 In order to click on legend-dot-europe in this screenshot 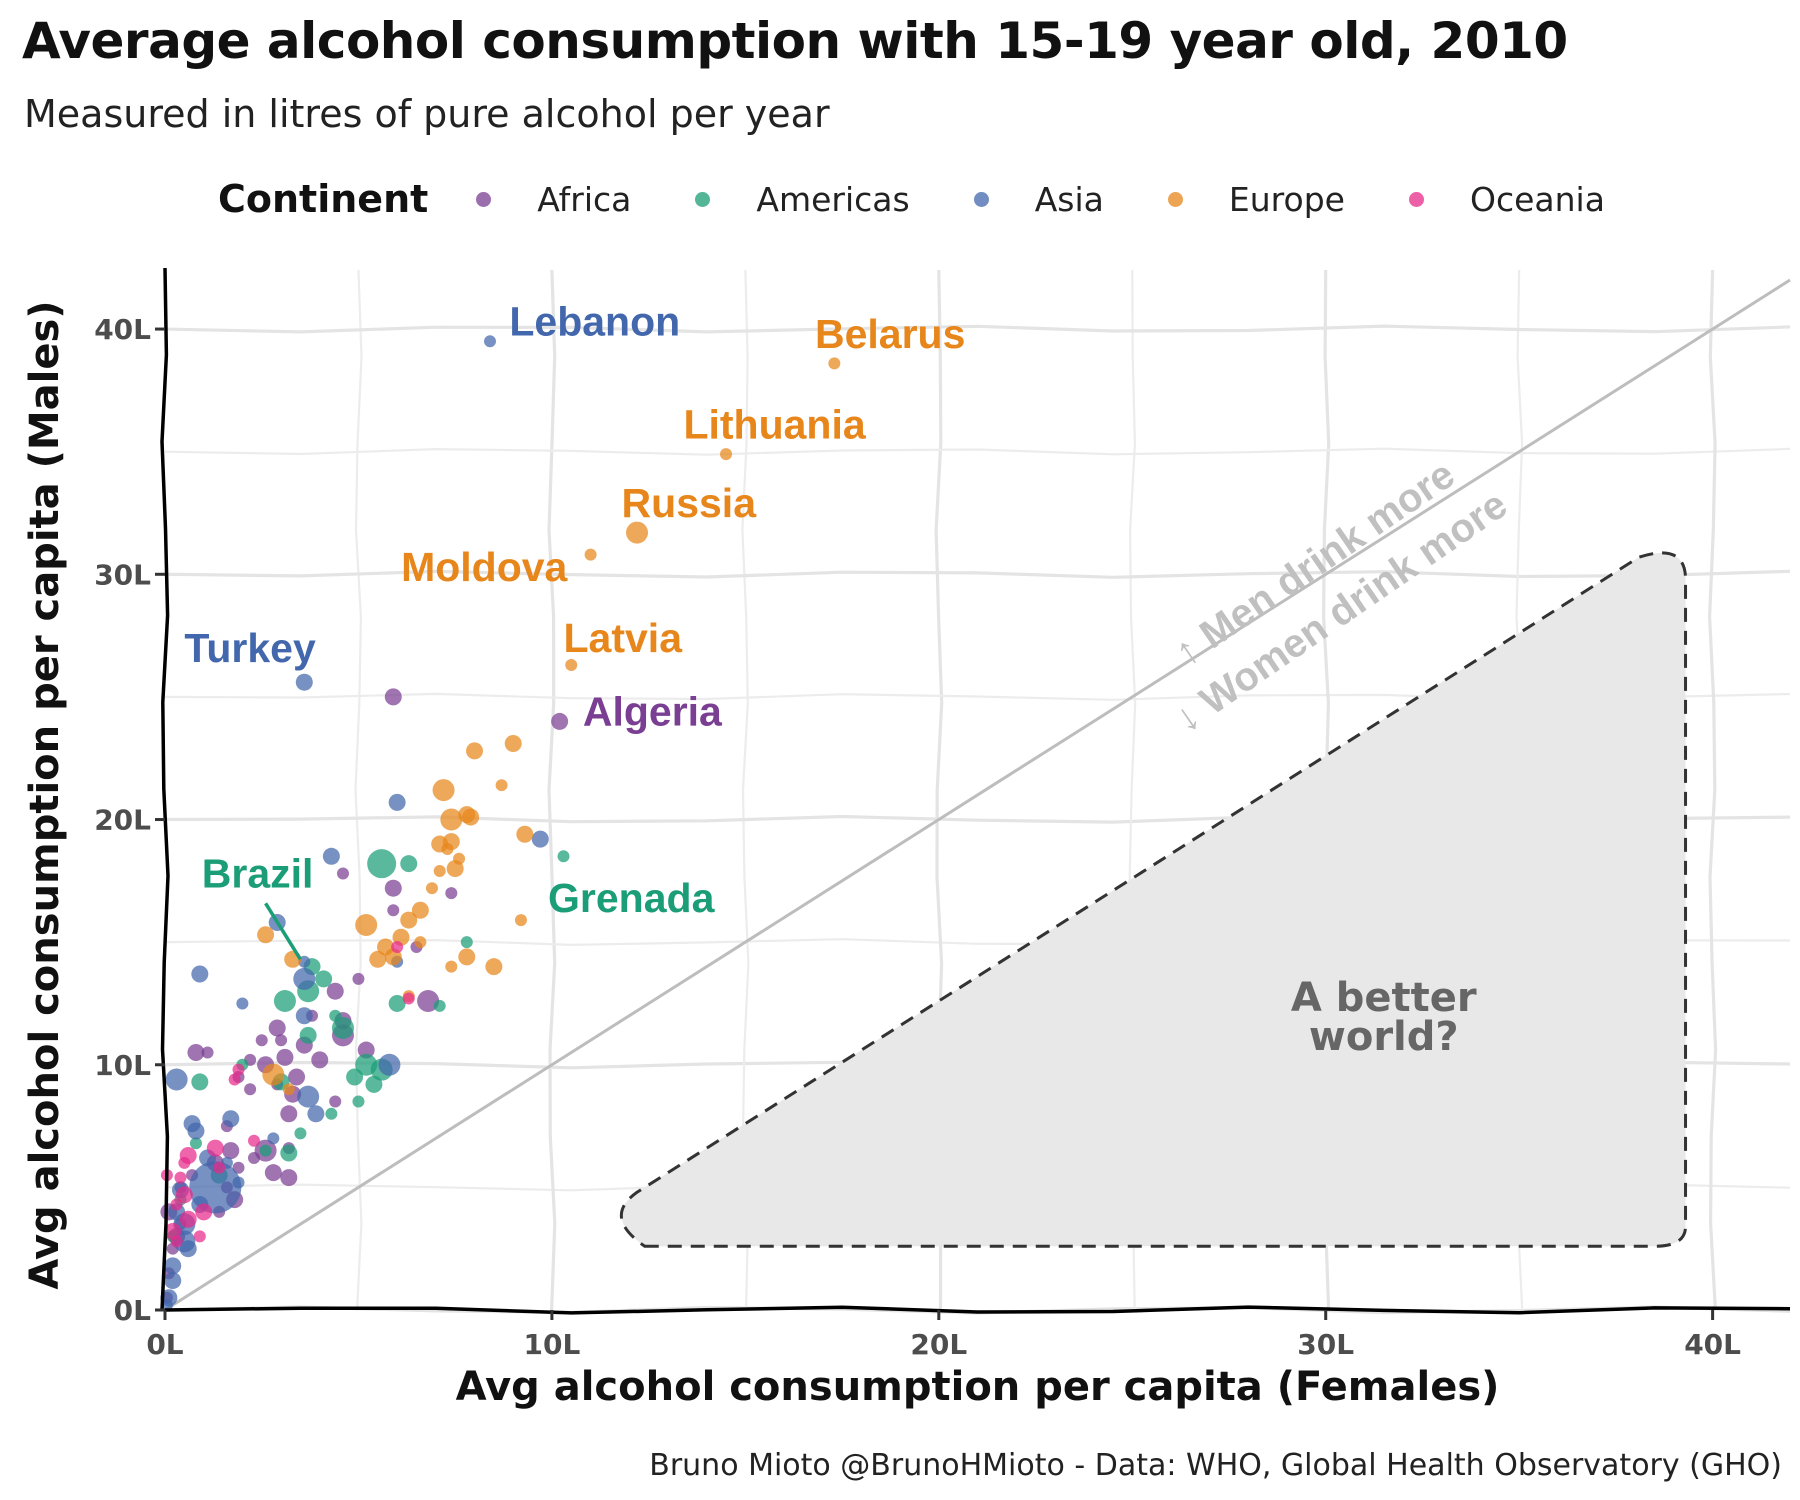, I will do `click(1175, 199)`.